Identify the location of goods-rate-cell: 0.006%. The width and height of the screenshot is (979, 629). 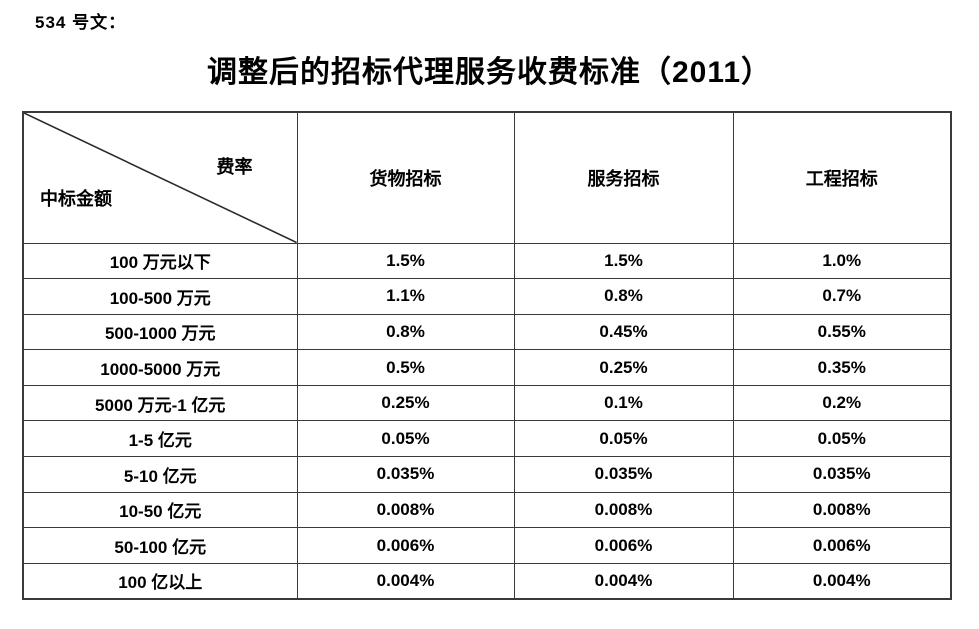
(405, 545).